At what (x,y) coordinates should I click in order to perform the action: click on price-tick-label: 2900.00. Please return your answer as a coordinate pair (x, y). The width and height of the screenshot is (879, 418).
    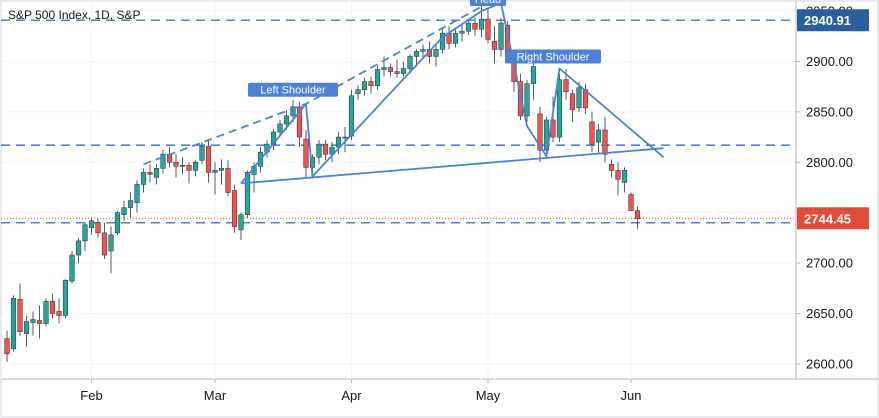
    Looking at the image, I should click on (829, 61).